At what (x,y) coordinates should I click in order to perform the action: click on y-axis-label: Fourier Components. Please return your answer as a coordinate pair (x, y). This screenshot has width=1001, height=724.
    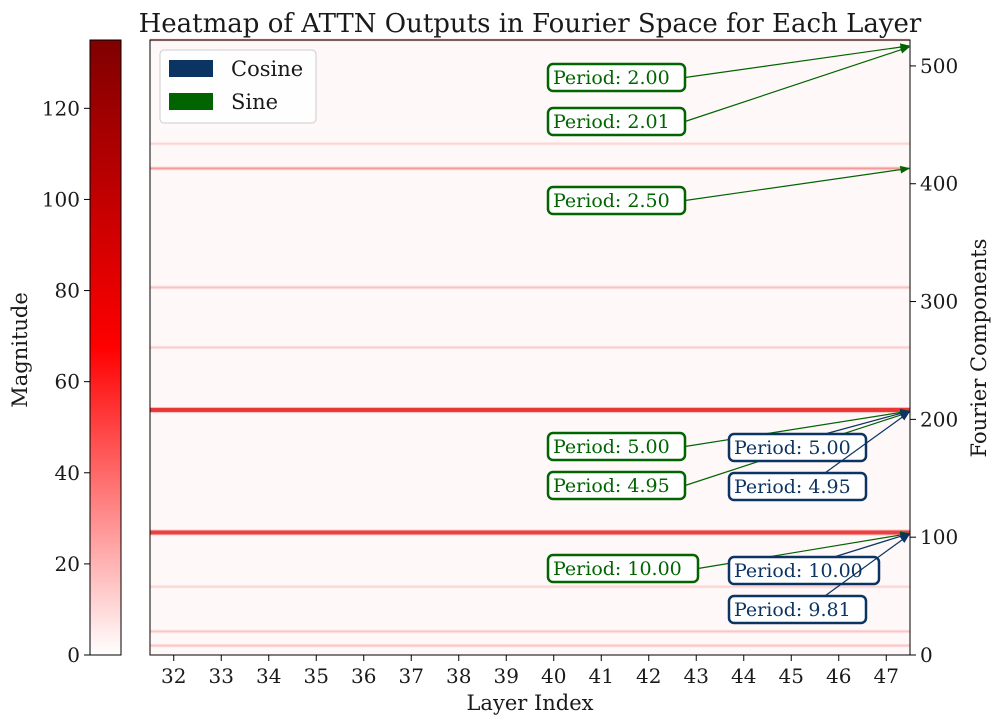
    Looking at the image, I should click on (979, 348).